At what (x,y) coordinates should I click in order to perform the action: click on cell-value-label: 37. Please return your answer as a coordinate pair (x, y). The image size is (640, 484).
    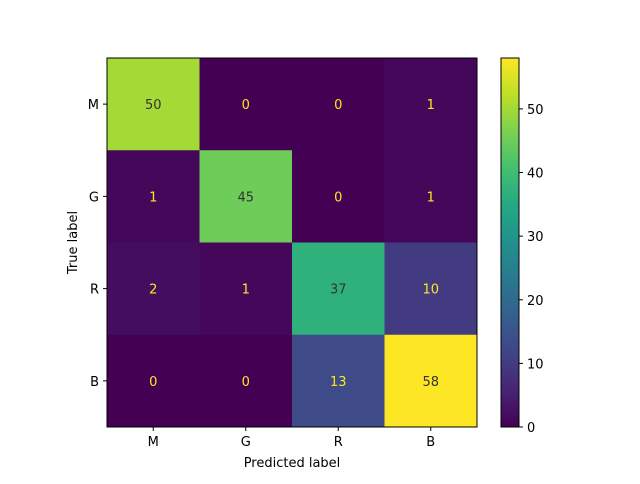
    Looking at the image, I should click on (338, 290).